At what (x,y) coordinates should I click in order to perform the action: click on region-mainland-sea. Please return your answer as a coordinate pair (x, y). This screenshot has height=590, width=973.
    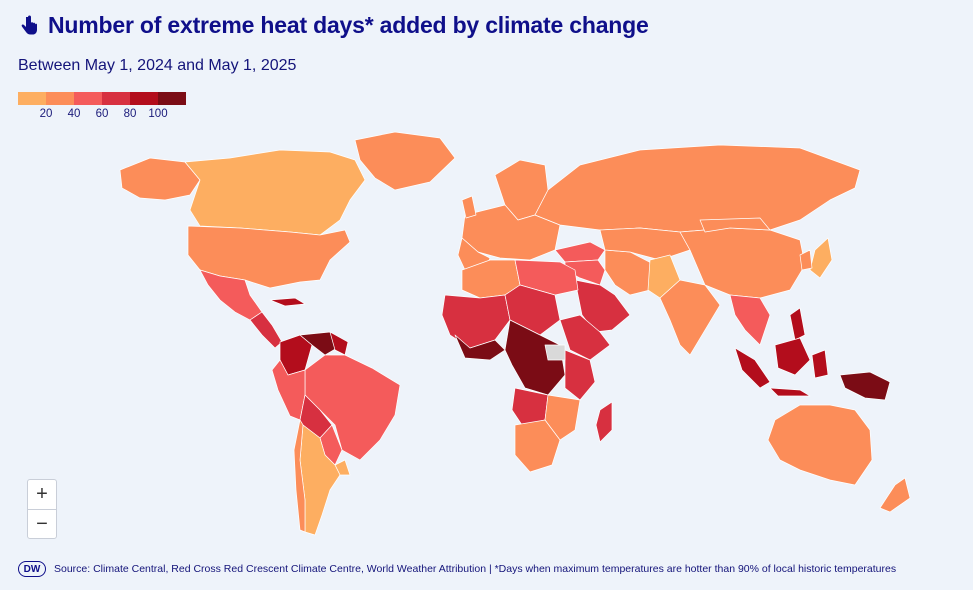
    Looking at the image, I should click on (750, 320).